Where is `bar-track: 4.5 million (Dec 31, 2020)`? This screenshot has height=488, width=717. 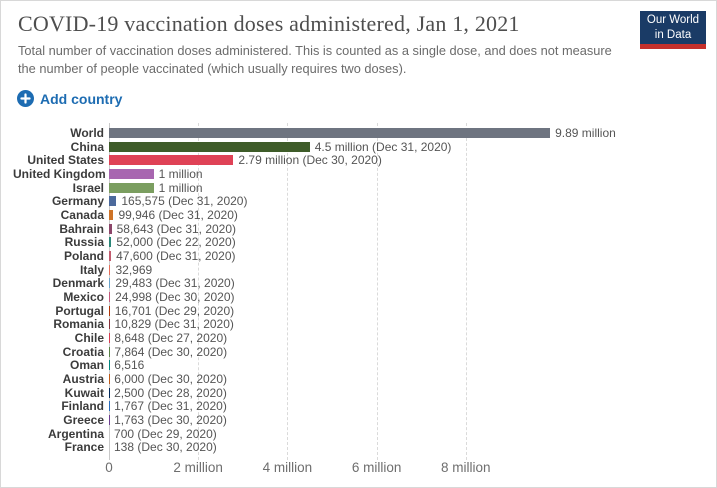 bar-track: 4.5 million (Dec 31, 2020) is located at coordinates (409, 147).